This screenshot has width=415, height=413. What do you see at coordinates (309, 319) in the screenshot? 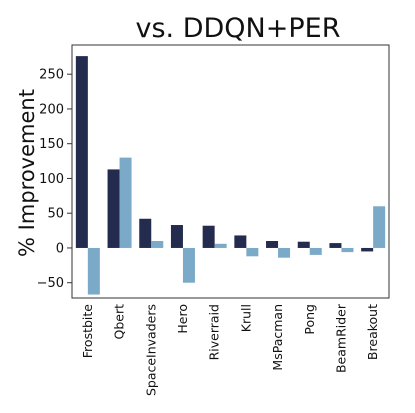
I see `x-tick-label: Pong` at bounding box center [309, 319].